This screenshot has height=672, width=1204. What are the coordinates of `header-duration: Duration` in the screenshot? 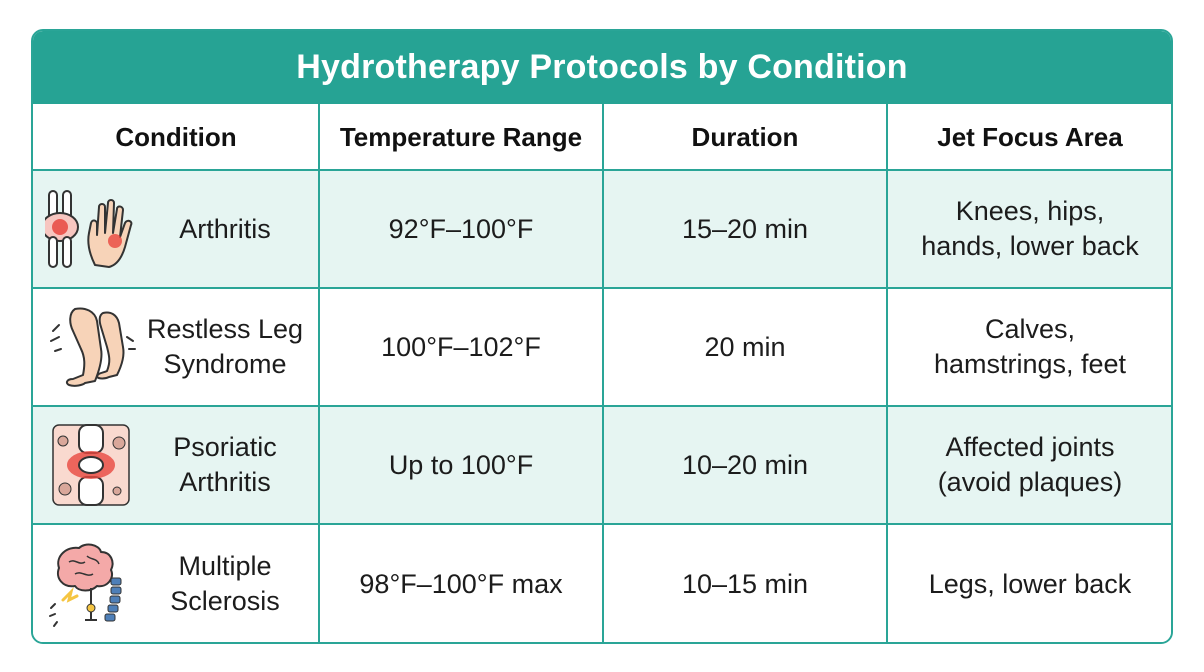 It's located at (745, 136).